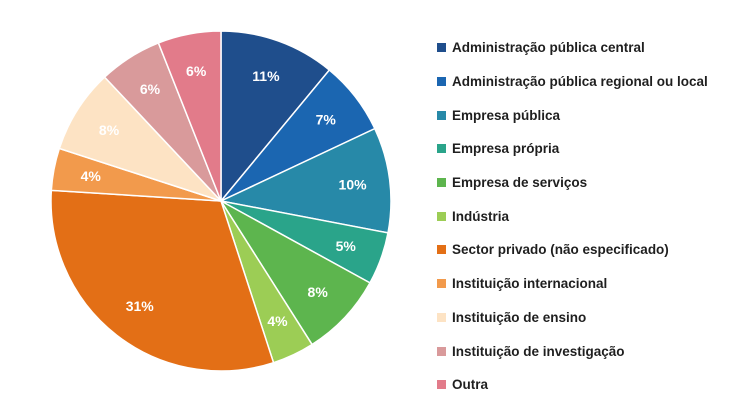 This screenshot has width=729, height=413. I want to click on legend-item: Sector privado (não especificado), so click(572, 250).